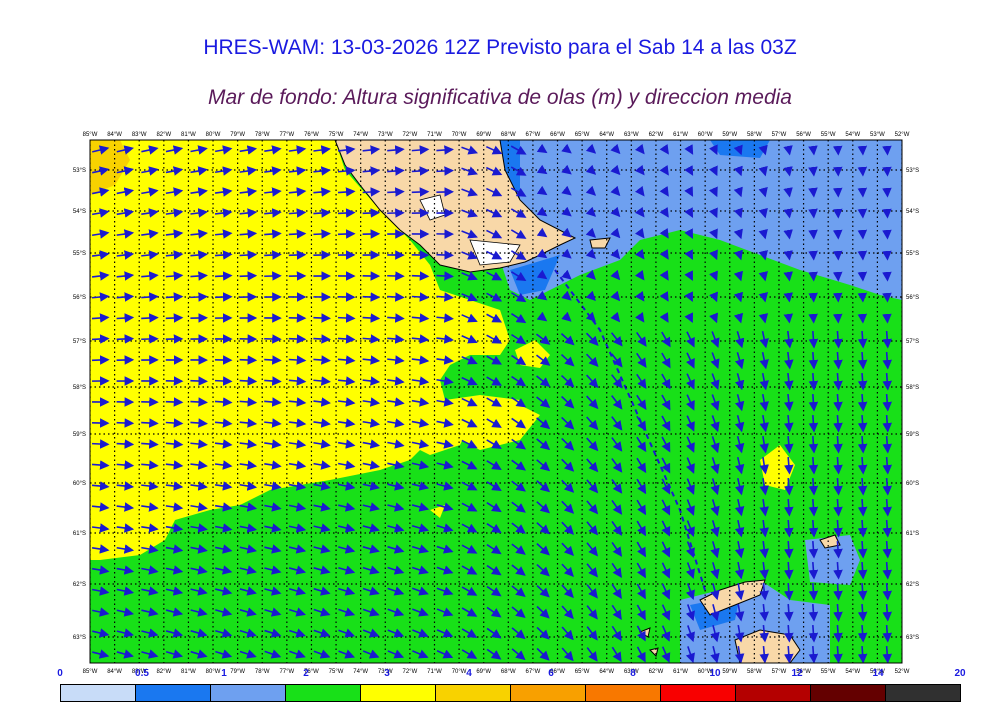 This screenshot has height=707, width=1000. What do you see at coordinates (410, 135) in the screenshot?
I see `lon-label: 72°W` at bounding box center [410, 135].